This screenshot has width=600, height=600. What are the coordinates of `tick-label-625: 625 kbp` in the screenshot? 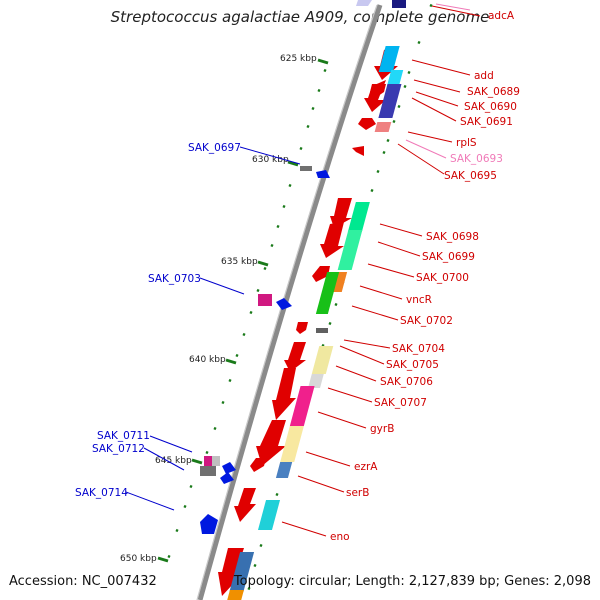 It's located at (298, 59).